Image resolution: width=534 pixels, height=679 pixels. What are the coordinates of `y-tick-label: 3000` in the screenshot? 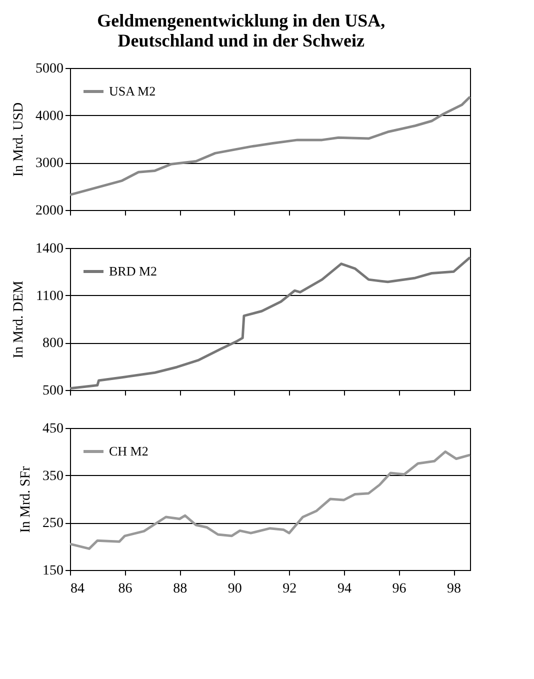 It's located at (50, 164).